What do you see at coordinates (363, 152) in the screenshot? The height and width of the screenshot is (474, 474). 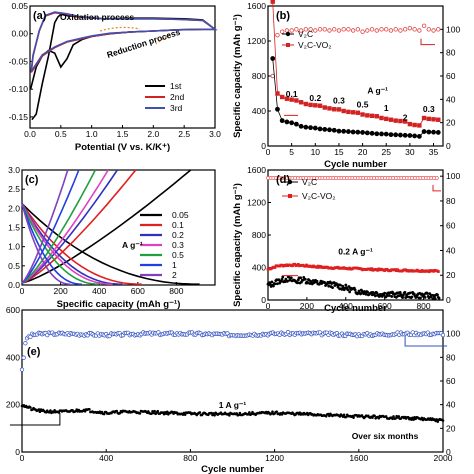 I see `x-tick-label: 20` at bounding box center [363, 152].